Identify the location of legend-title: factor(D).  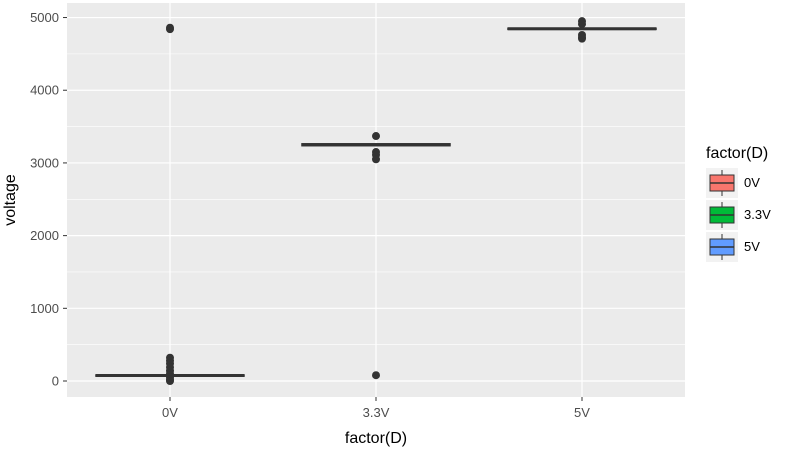
(737, 153).